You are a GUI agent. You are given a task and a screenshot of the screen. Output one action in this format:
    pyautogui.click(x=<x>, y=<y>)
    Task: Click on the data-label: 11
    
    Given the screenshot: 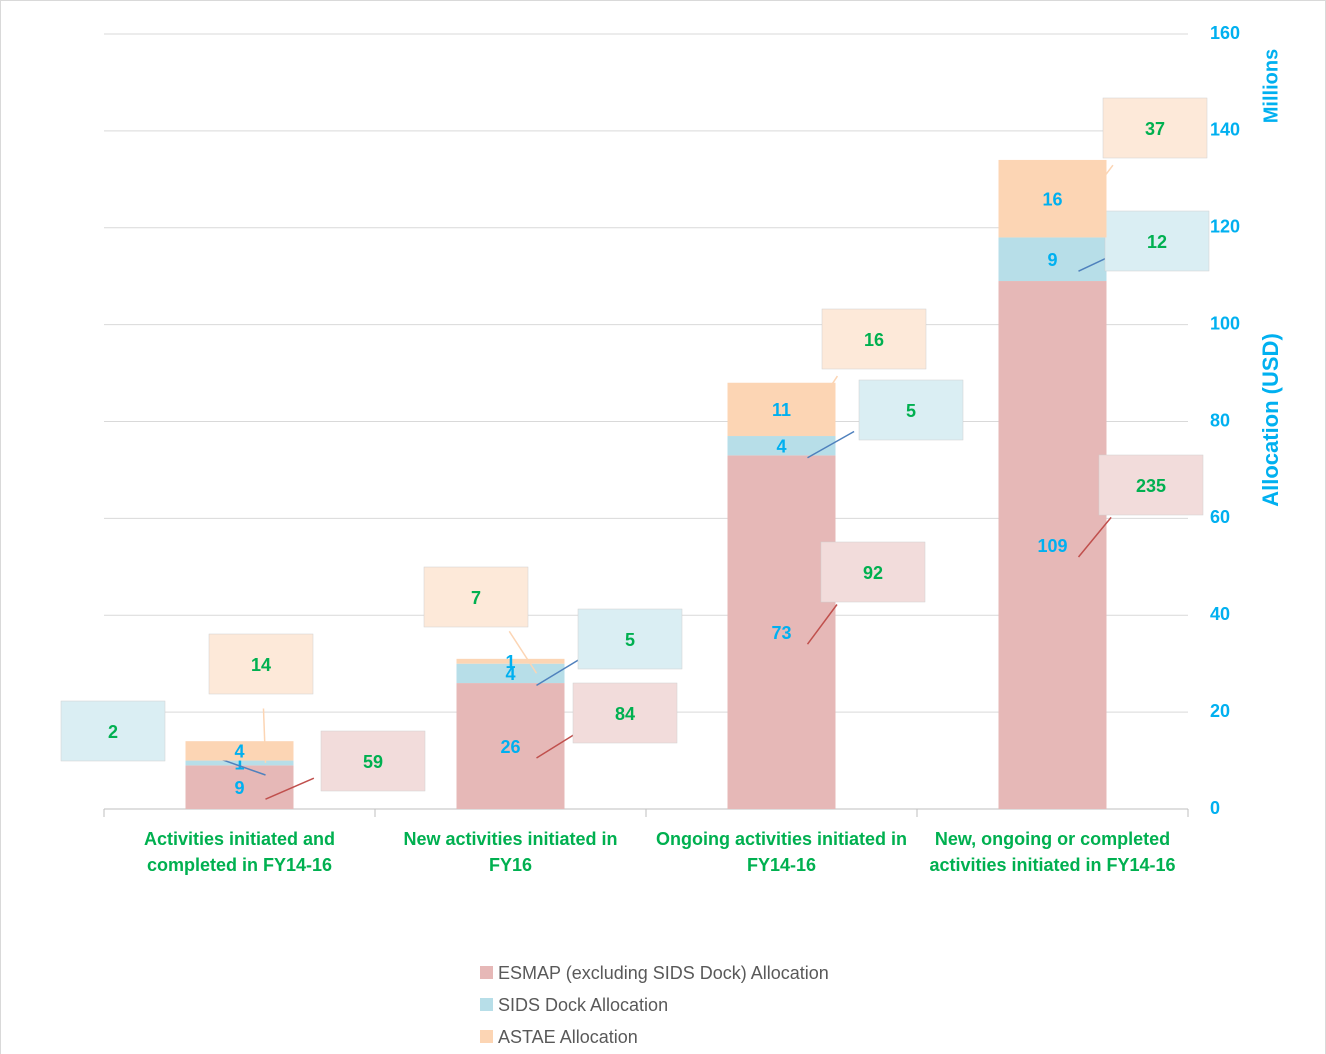 What is the action you would take?
    pyautogui.click(x=781, y=410)
    